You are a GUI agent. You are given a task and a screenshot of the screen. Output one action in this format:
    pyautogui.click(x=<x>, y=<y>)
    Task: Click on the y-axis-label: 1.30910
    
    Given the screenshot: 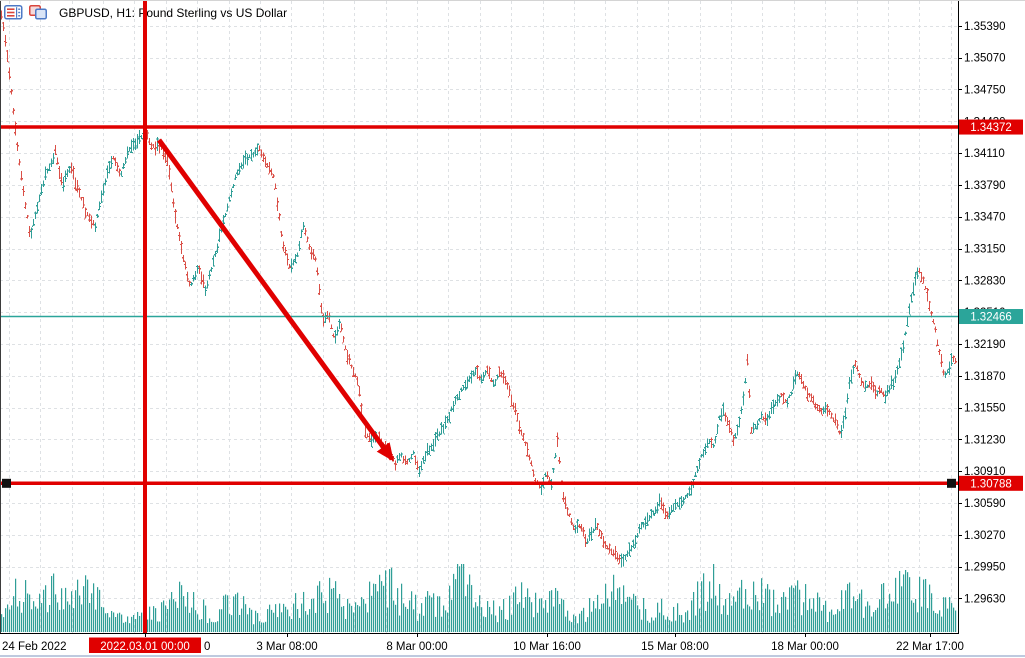 What is the action you would take?
    pyautogui.click(x=985, y=472)
    